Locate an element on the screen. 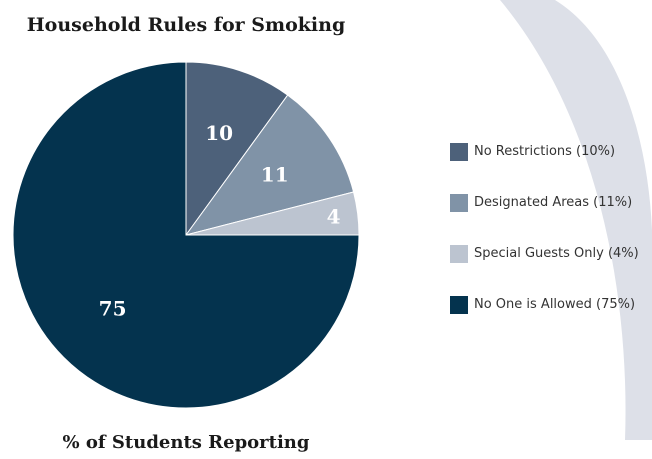  legend-label: No One is Allowed (75%) is located at coordinates (555, 304).